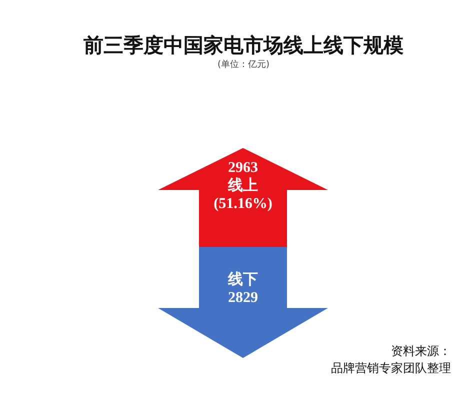 The height and width of the screenshot is (395, 463). What do you see at coordinates (391, 368) in the screenshot?
I see `text: 品牌营销专家团队整理` at bounding box center [391, 368].